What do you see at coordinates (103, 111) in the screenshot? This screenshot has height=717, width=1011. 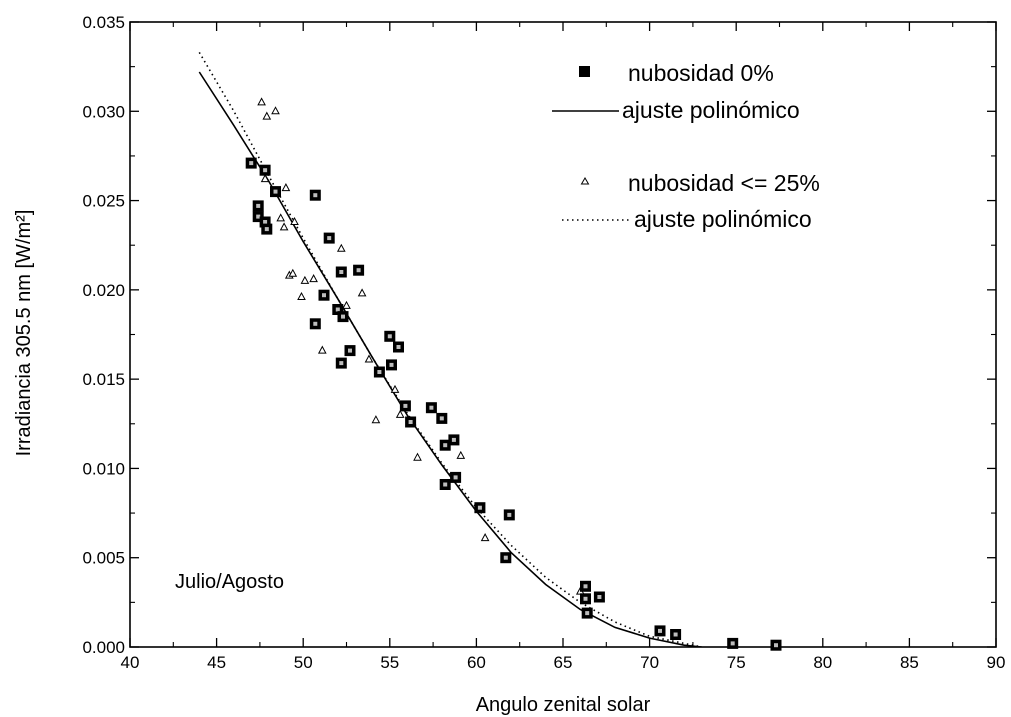 I see `y-tick-label: 0.030` at bounding box center [103, 111].